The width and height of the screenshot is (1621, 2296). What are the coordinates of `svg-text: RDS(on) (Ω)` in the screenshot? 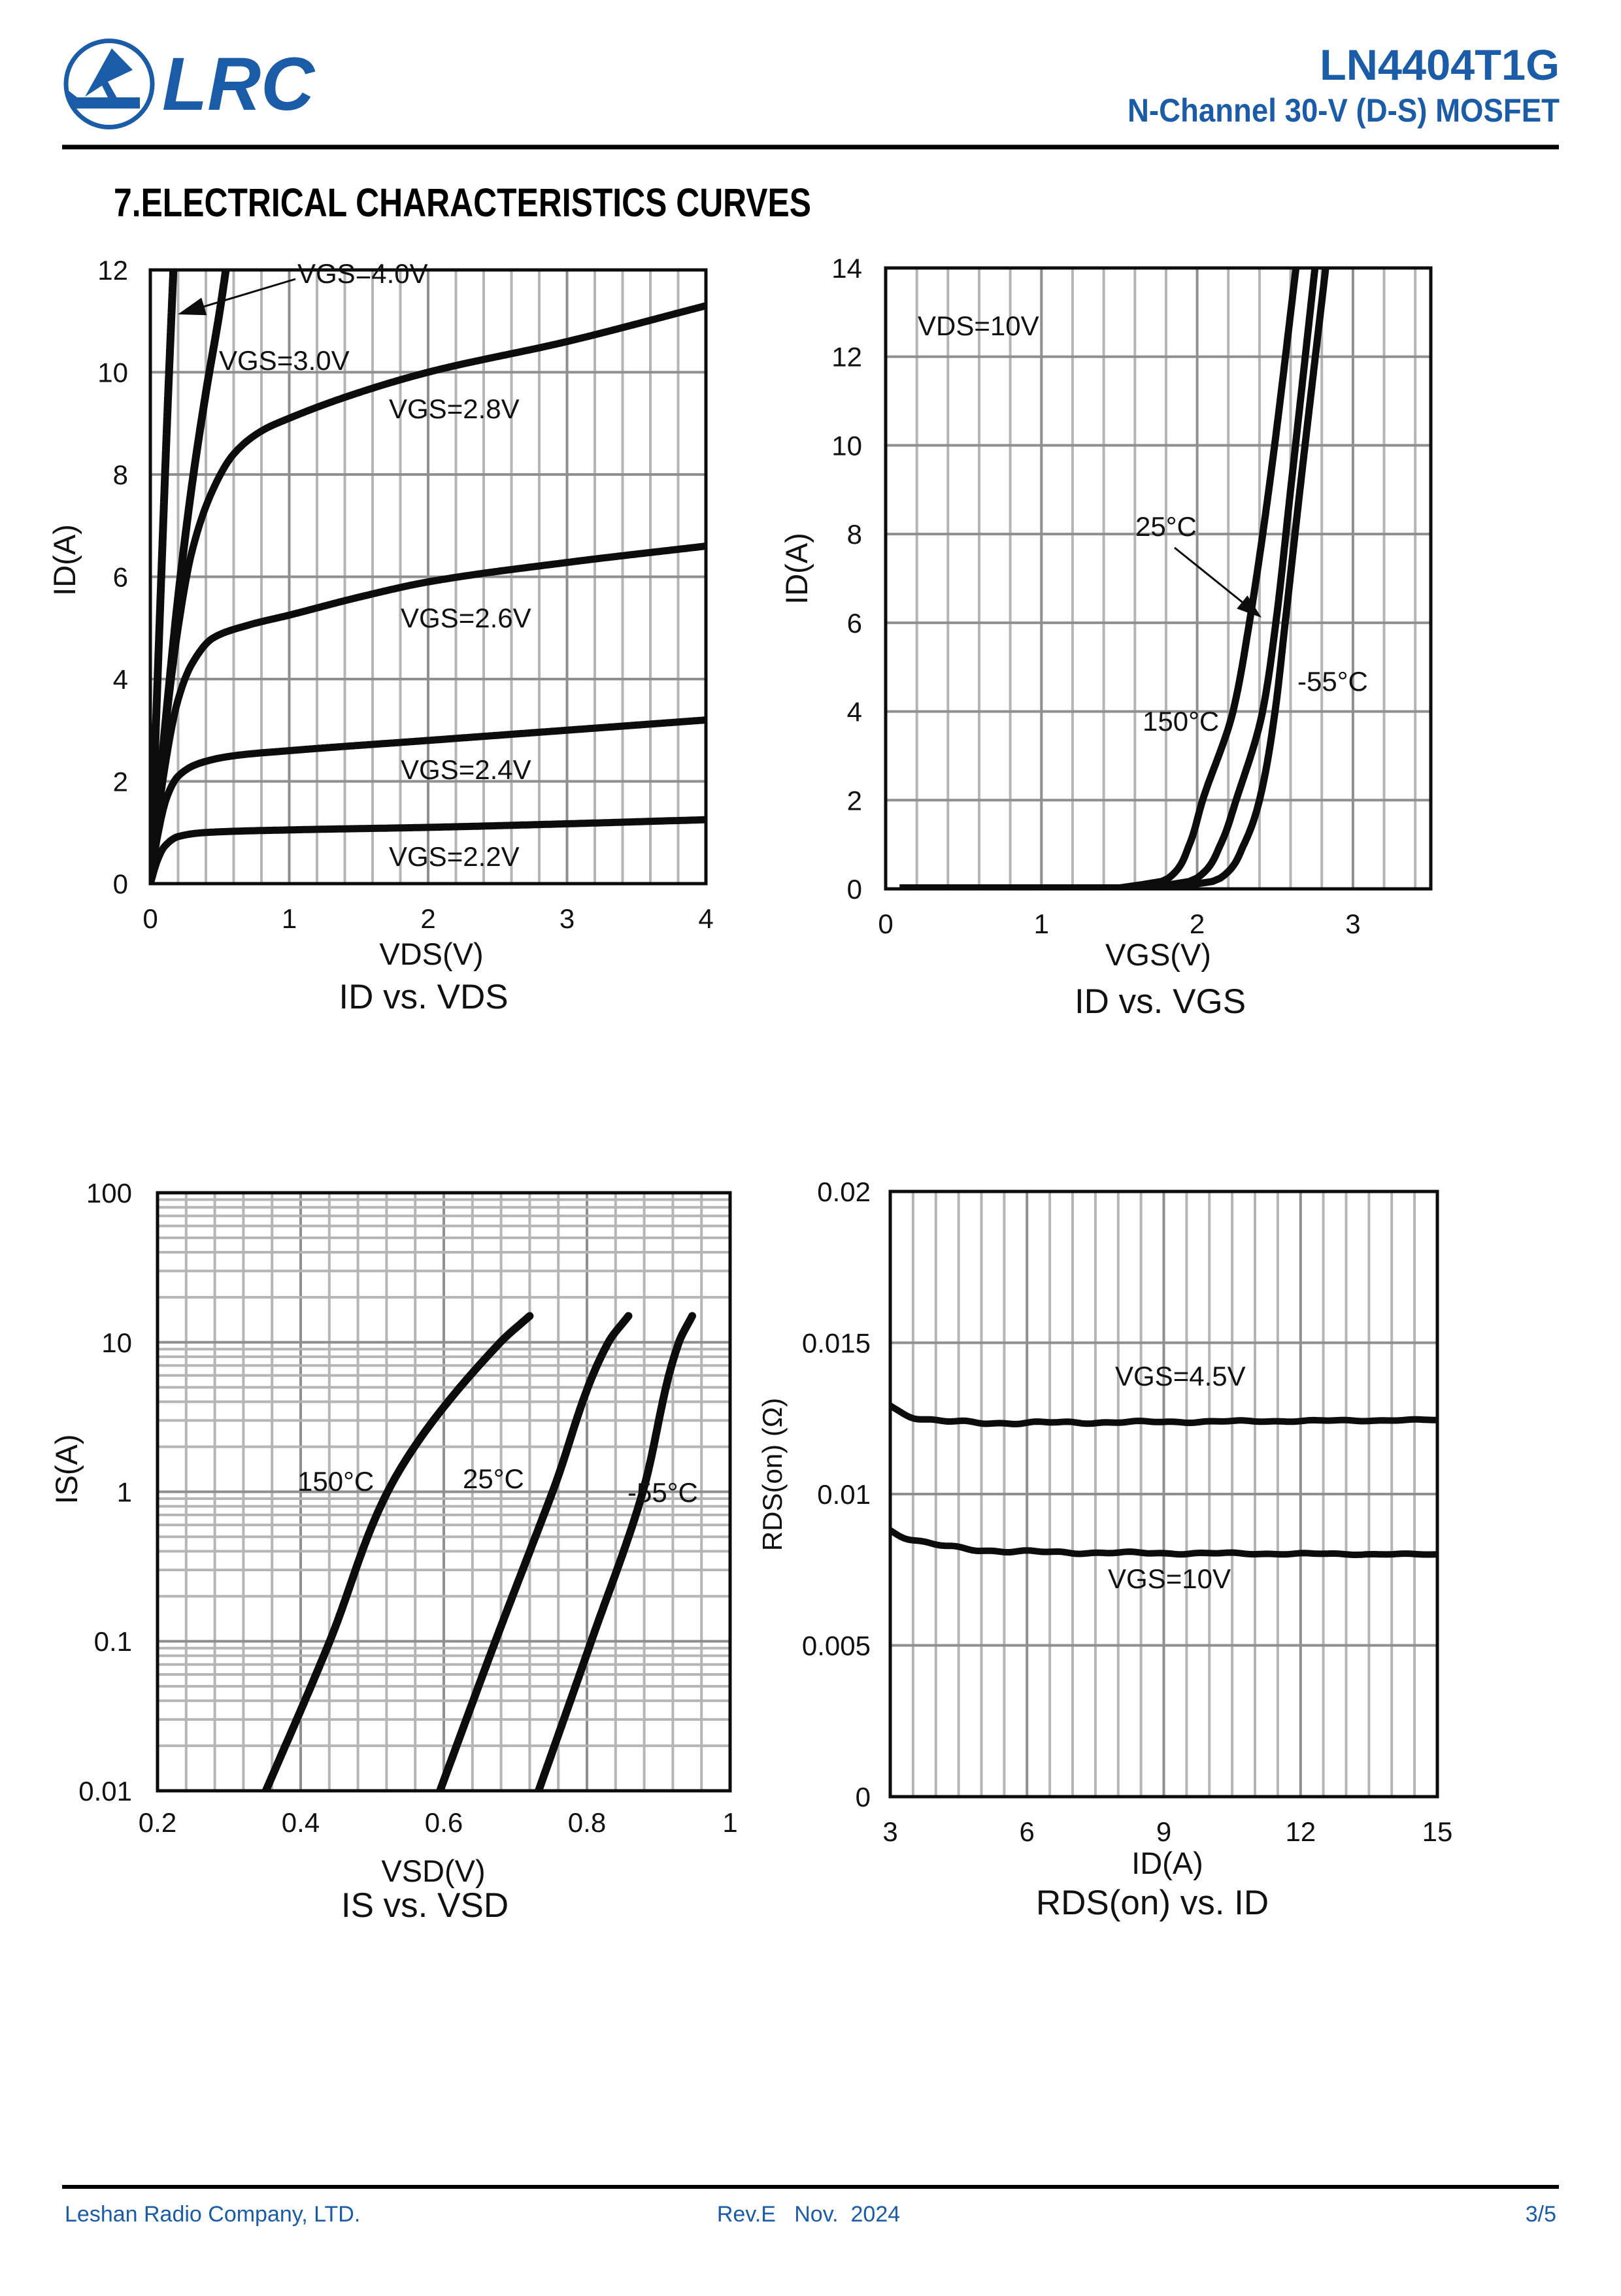 It's located at (773, 1474).